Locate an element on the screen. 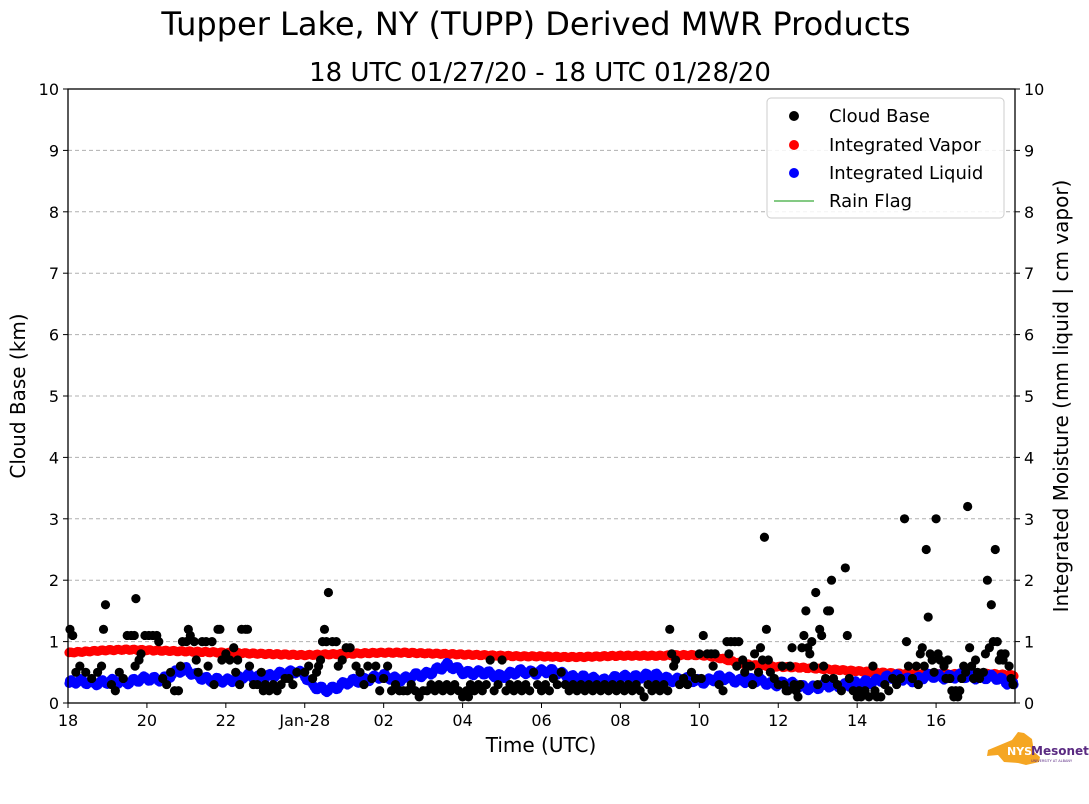 The image size is (1089, 804). legend-marker-integrated-liquid is located at coordinates (794, 173).